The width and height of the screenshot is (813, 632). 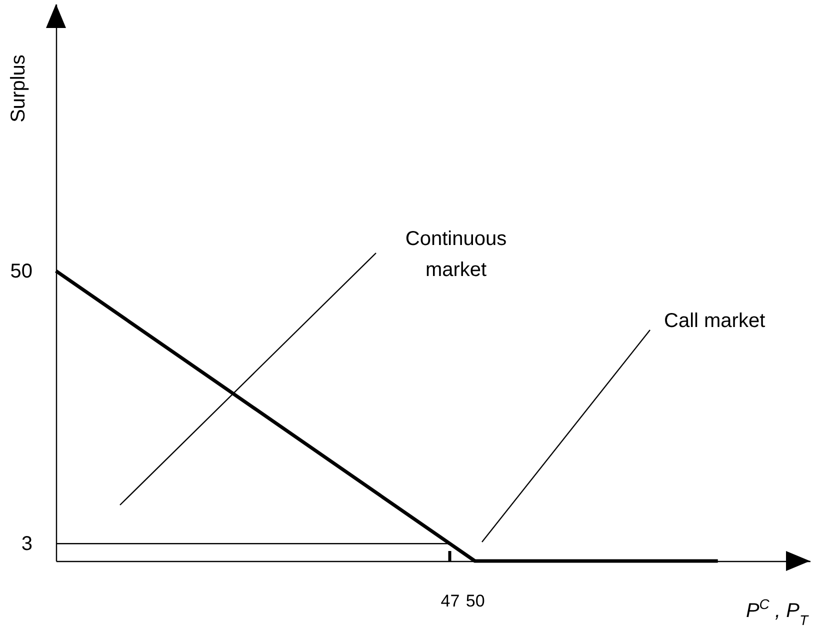 I want to click on y-axis-title: Surplus, so click(x=19, y=88).